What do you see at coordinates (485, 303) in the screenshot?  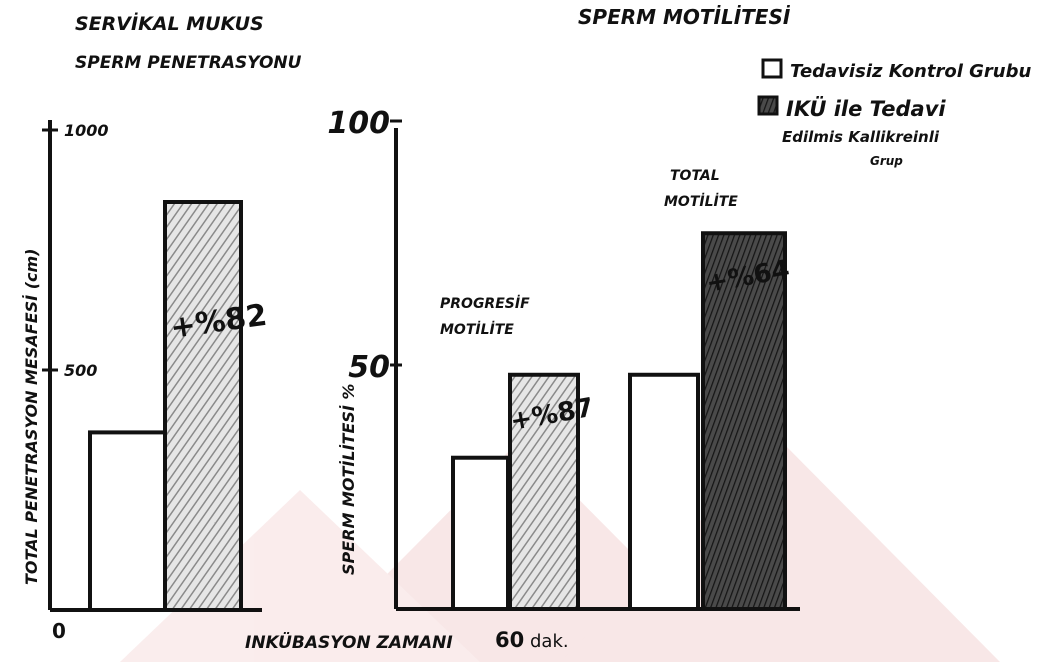 I see `right-category-label-line1: PROGRESİF` at bounding box center [485, 303].